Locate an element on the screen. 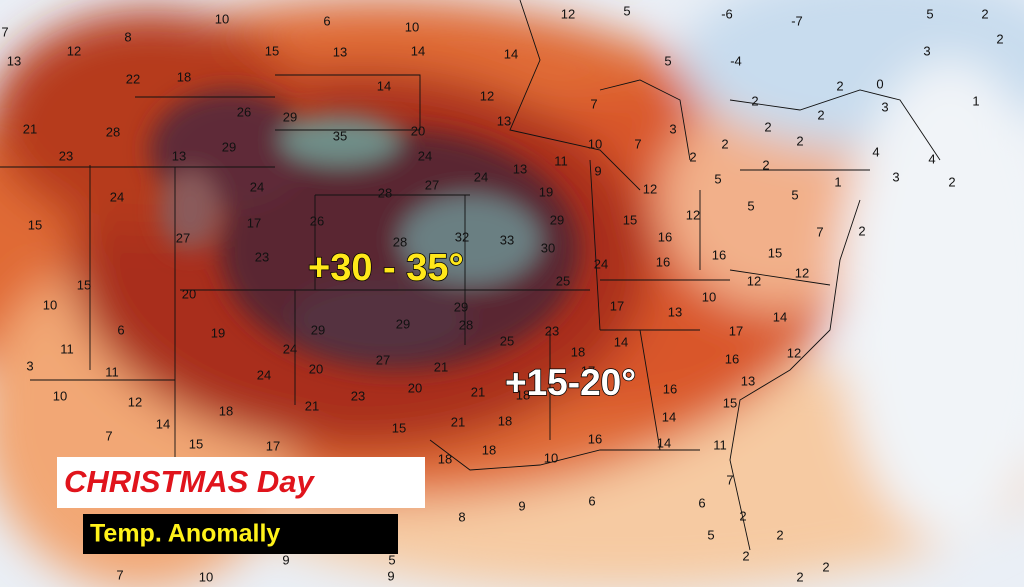 The image size is (1024, 587). subtitle-box is located at coordinates (240, 534).